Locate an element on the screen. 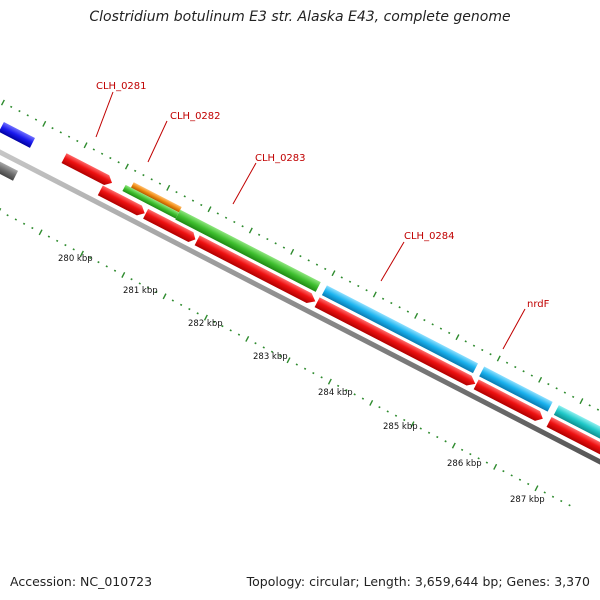 The image size is (600, 600). gene-label-clh0283: CLH_0283 is located at coordinates (280, 158).